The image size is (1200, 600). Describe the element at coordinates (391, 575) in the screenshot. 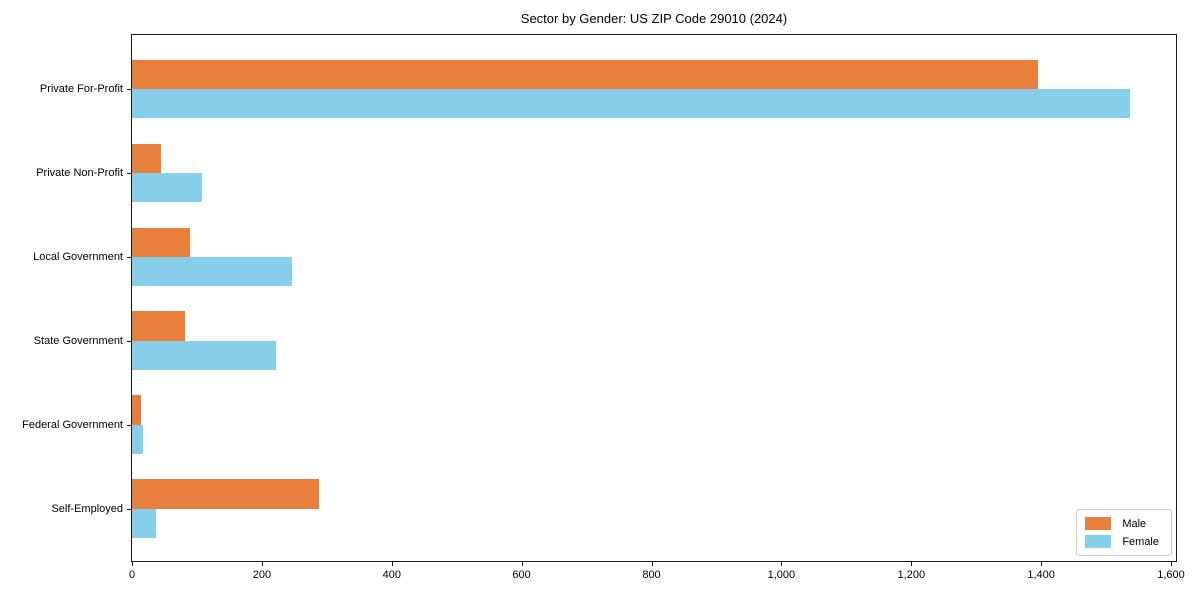

I see `x-axis-tick-label: 400` at that location.